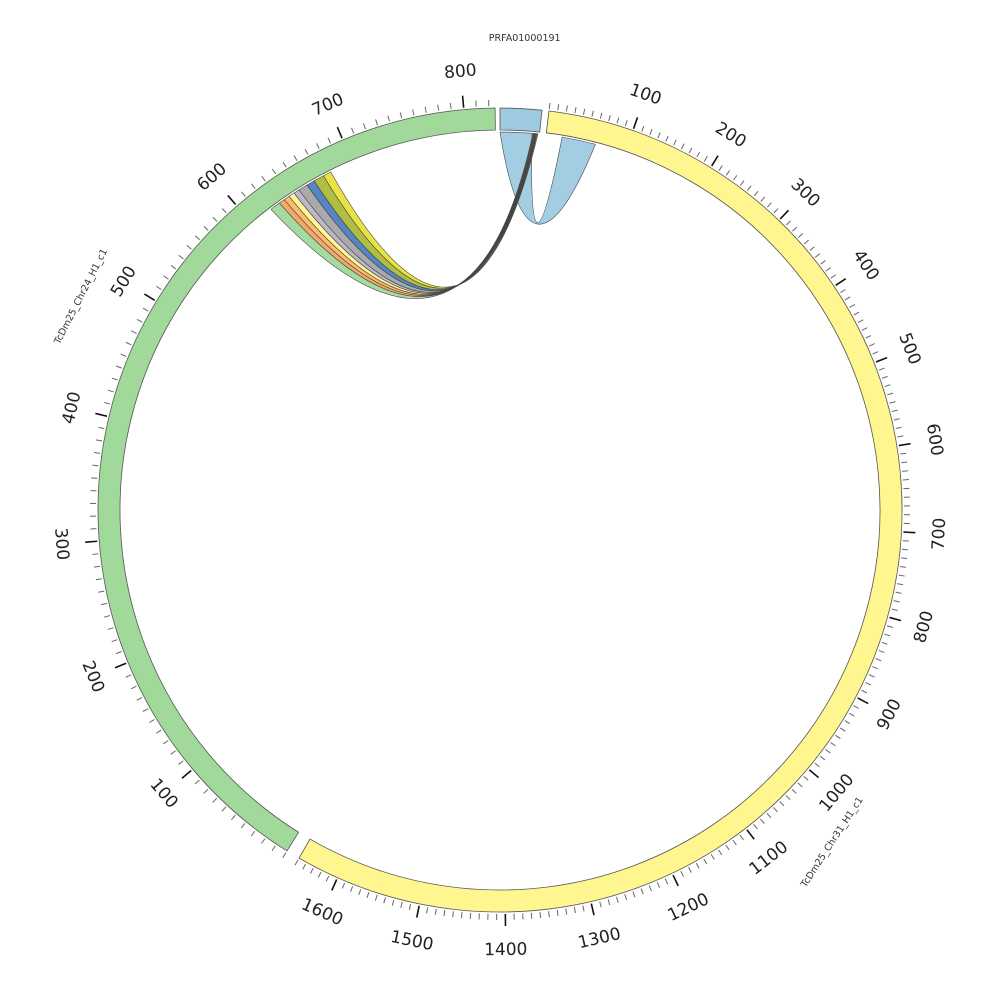  I want to click on tick-label: 1600, so click(322, 913).